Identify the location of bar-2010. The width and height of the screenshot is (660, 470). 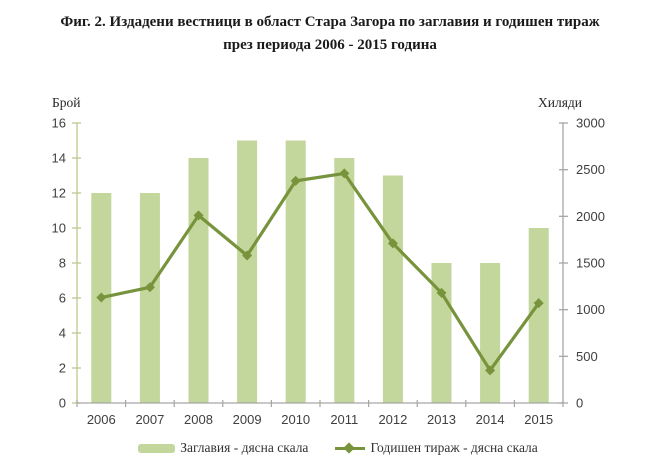
(295, 271).